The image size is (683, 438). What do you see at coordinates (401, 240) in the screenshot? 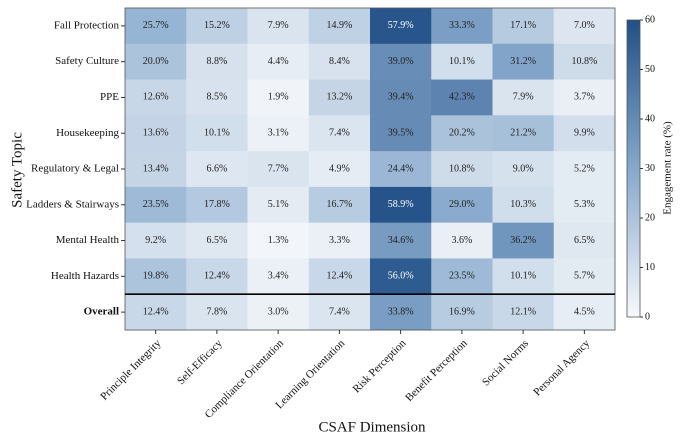
I see `cell-label: 34.6%` at bounding box center [401, 240].